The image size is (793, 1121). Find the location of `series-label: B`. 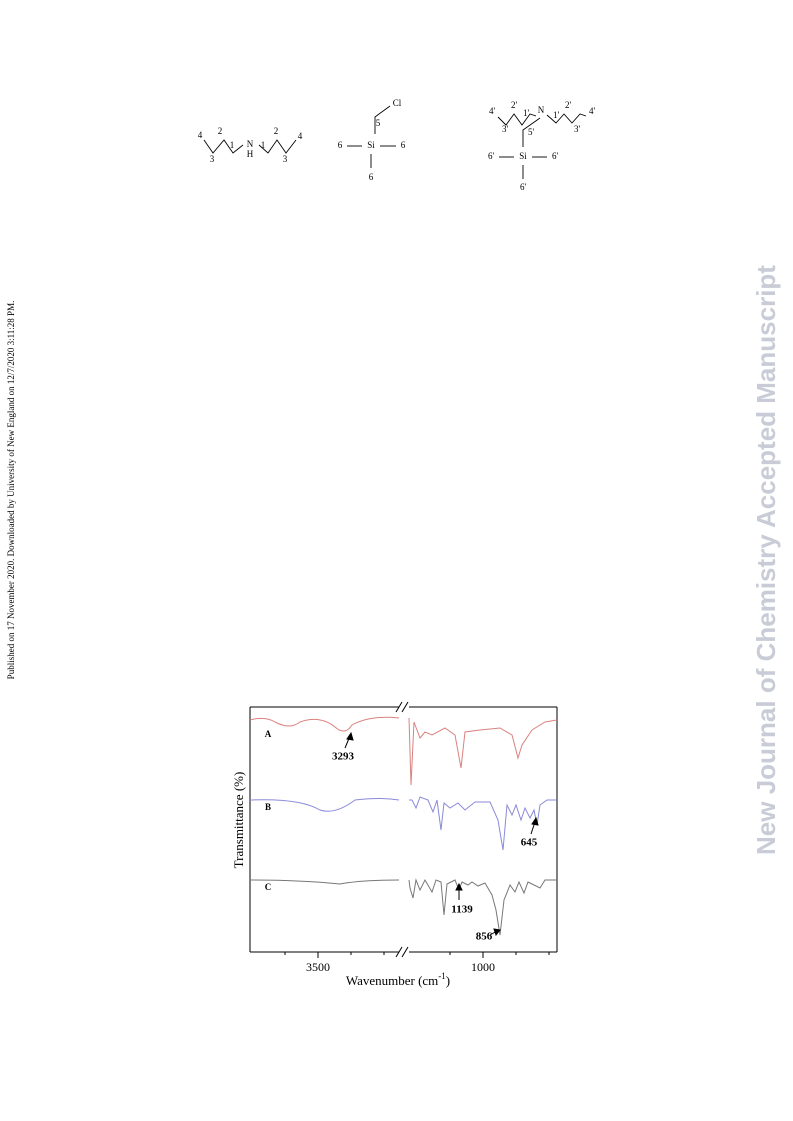

series-label: B is located at coordinates (268, 807).